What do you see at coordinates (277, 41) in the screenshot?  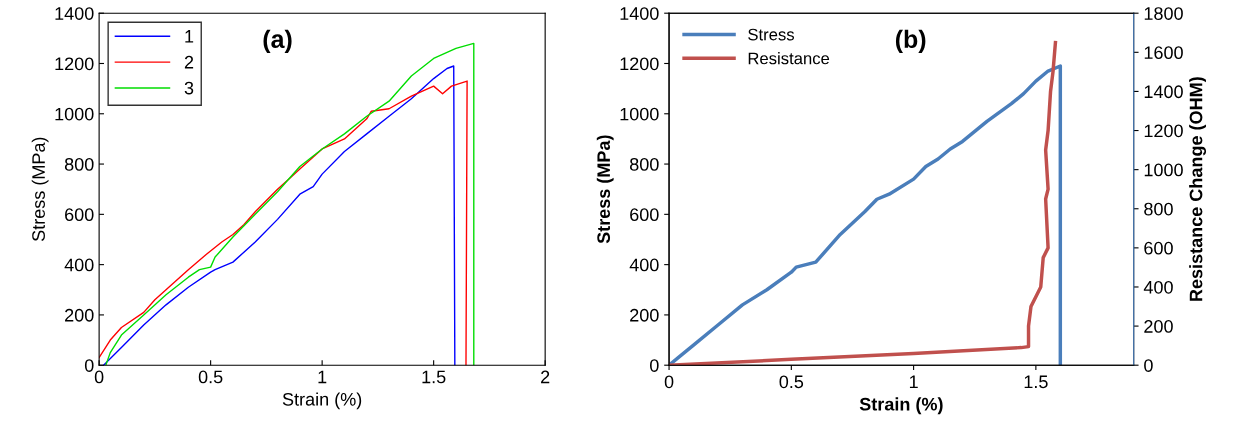 I see `text: (a)` at bounding box center [277, 41].